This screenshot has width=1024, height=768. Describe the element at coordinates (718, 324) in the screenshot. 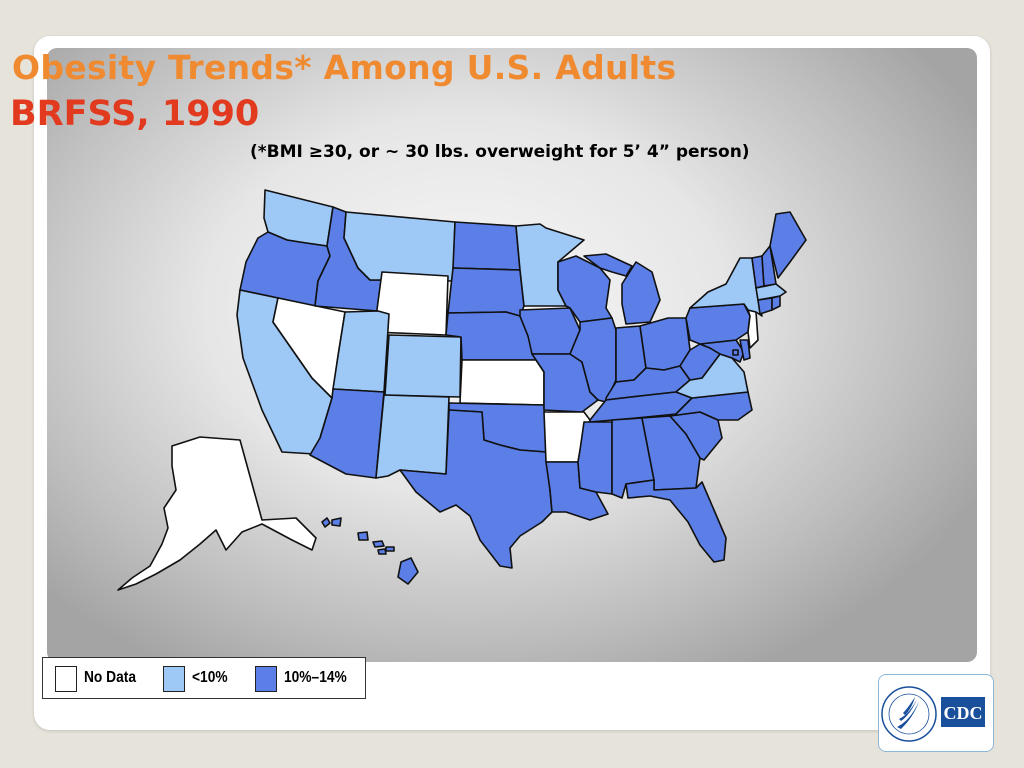

I see `state-pa` at that location.